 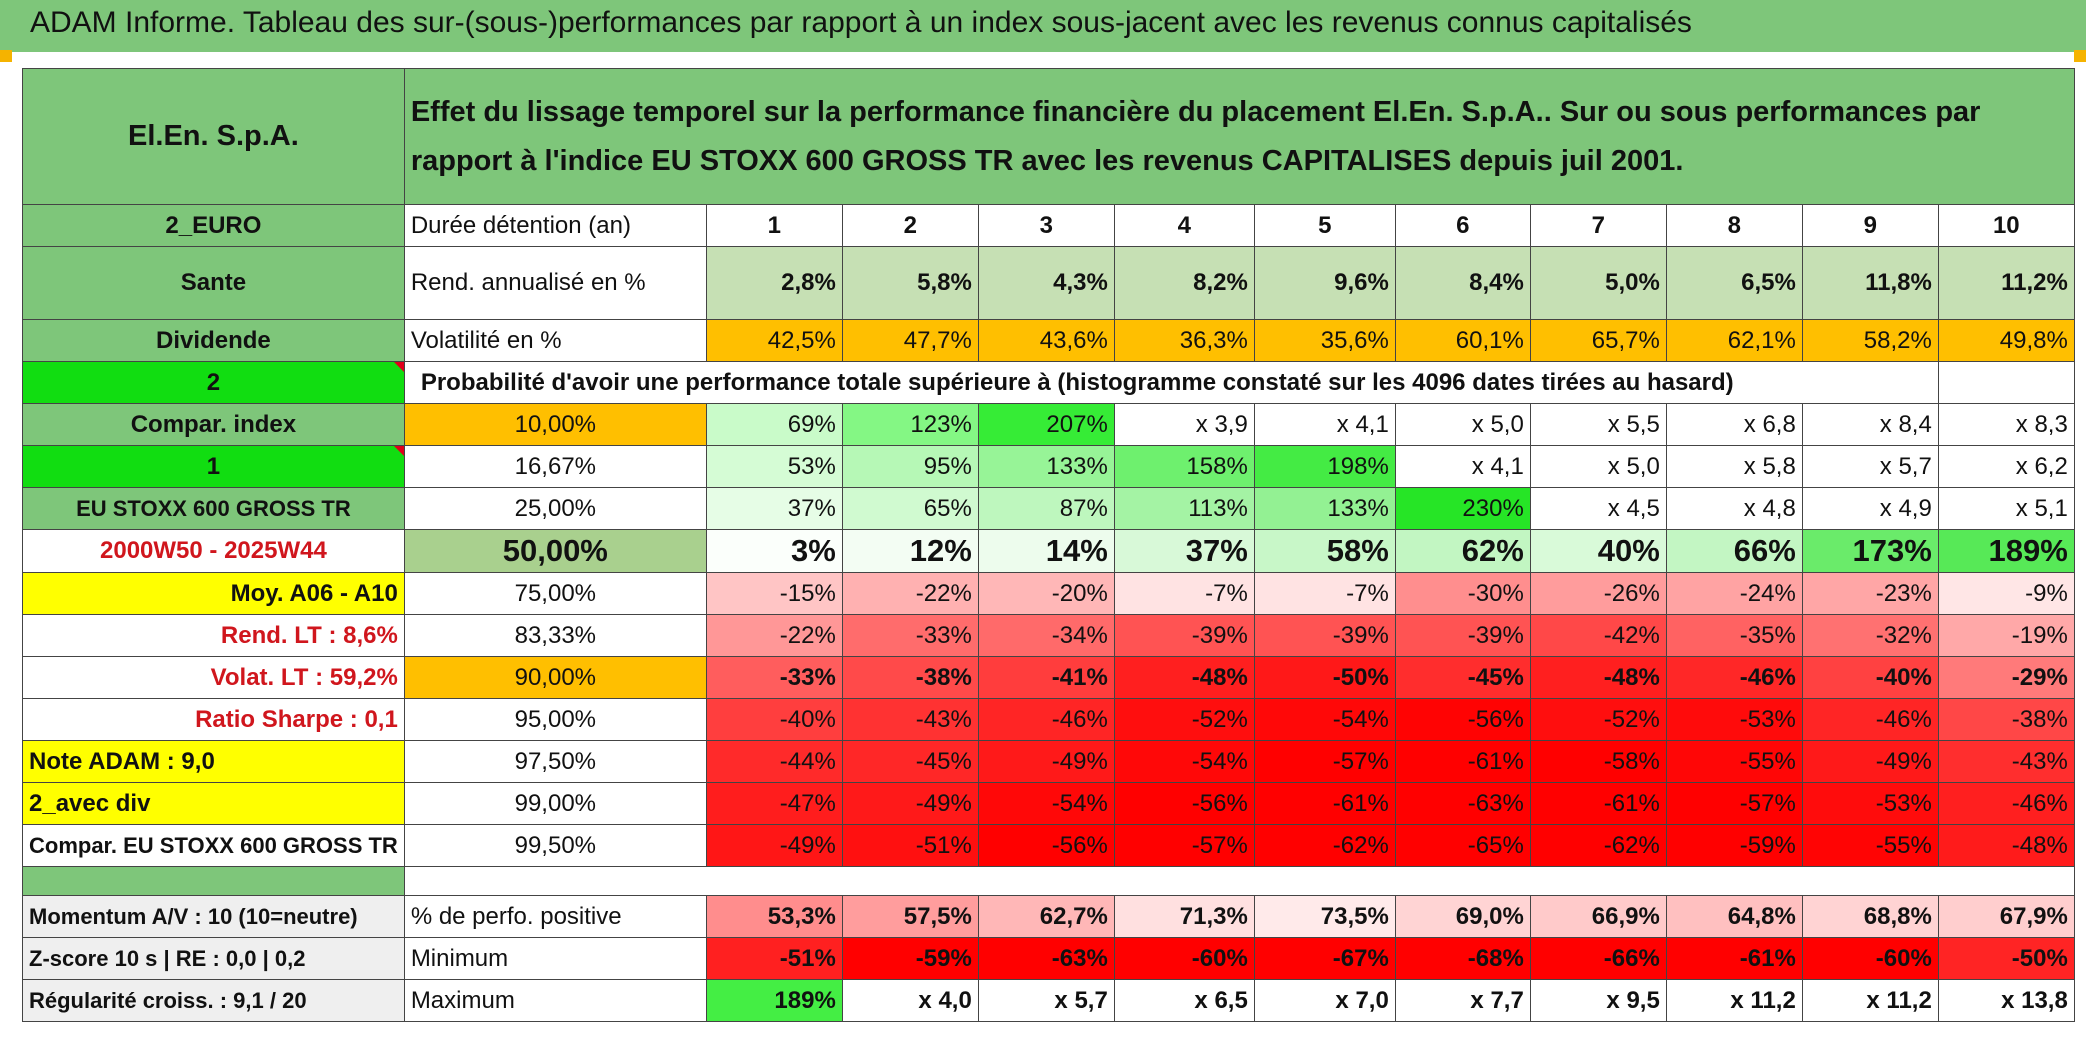 I want to click on value-cell: -15%, so click(x=774, y=593).